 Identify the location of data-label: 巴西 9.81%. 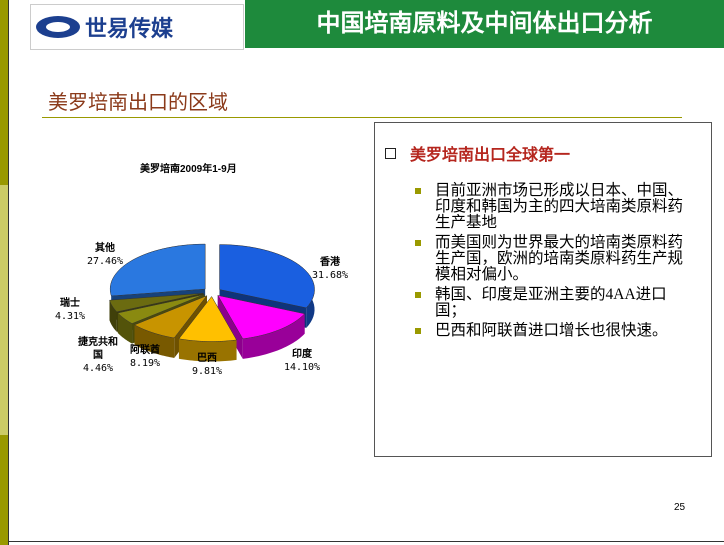
(207, 365).